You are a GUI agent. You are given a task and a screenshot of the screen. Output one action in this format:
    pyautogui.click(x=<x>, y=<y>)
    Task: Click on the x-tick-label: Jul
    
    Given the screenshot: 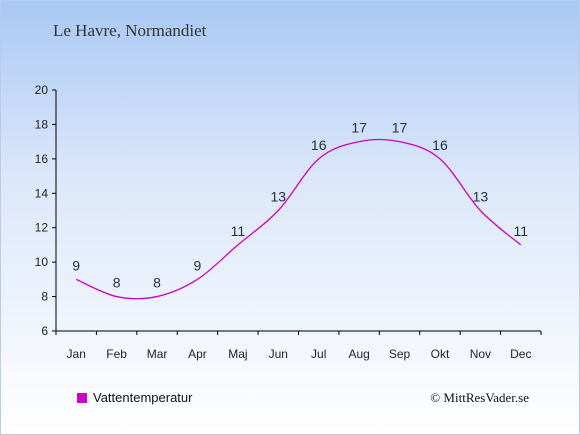 What is the action you would take?
    pyautogui.click(x=318, y=354)
    